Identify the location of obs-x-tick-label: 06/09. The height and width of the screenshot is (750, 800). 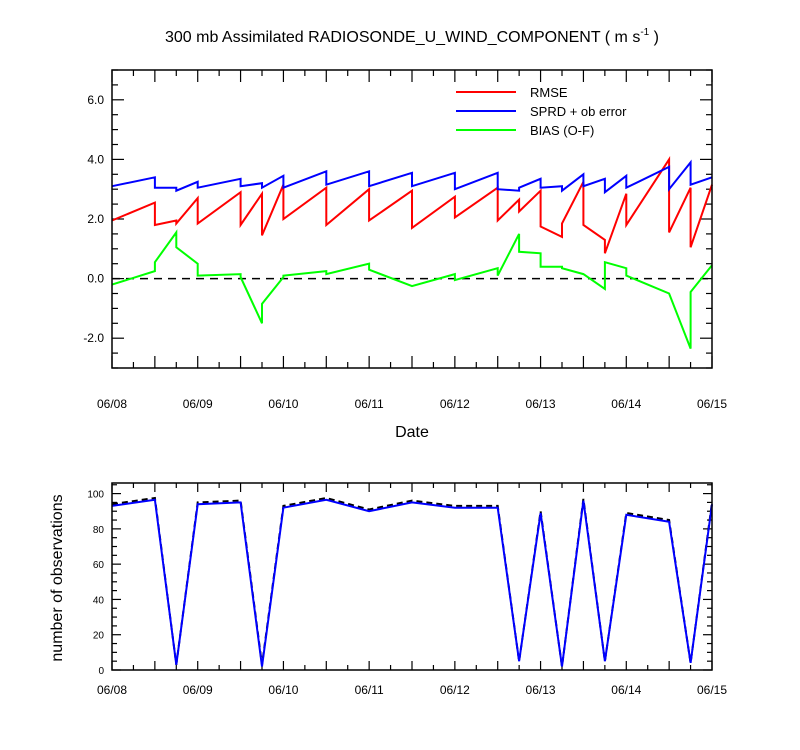
(198, 690).